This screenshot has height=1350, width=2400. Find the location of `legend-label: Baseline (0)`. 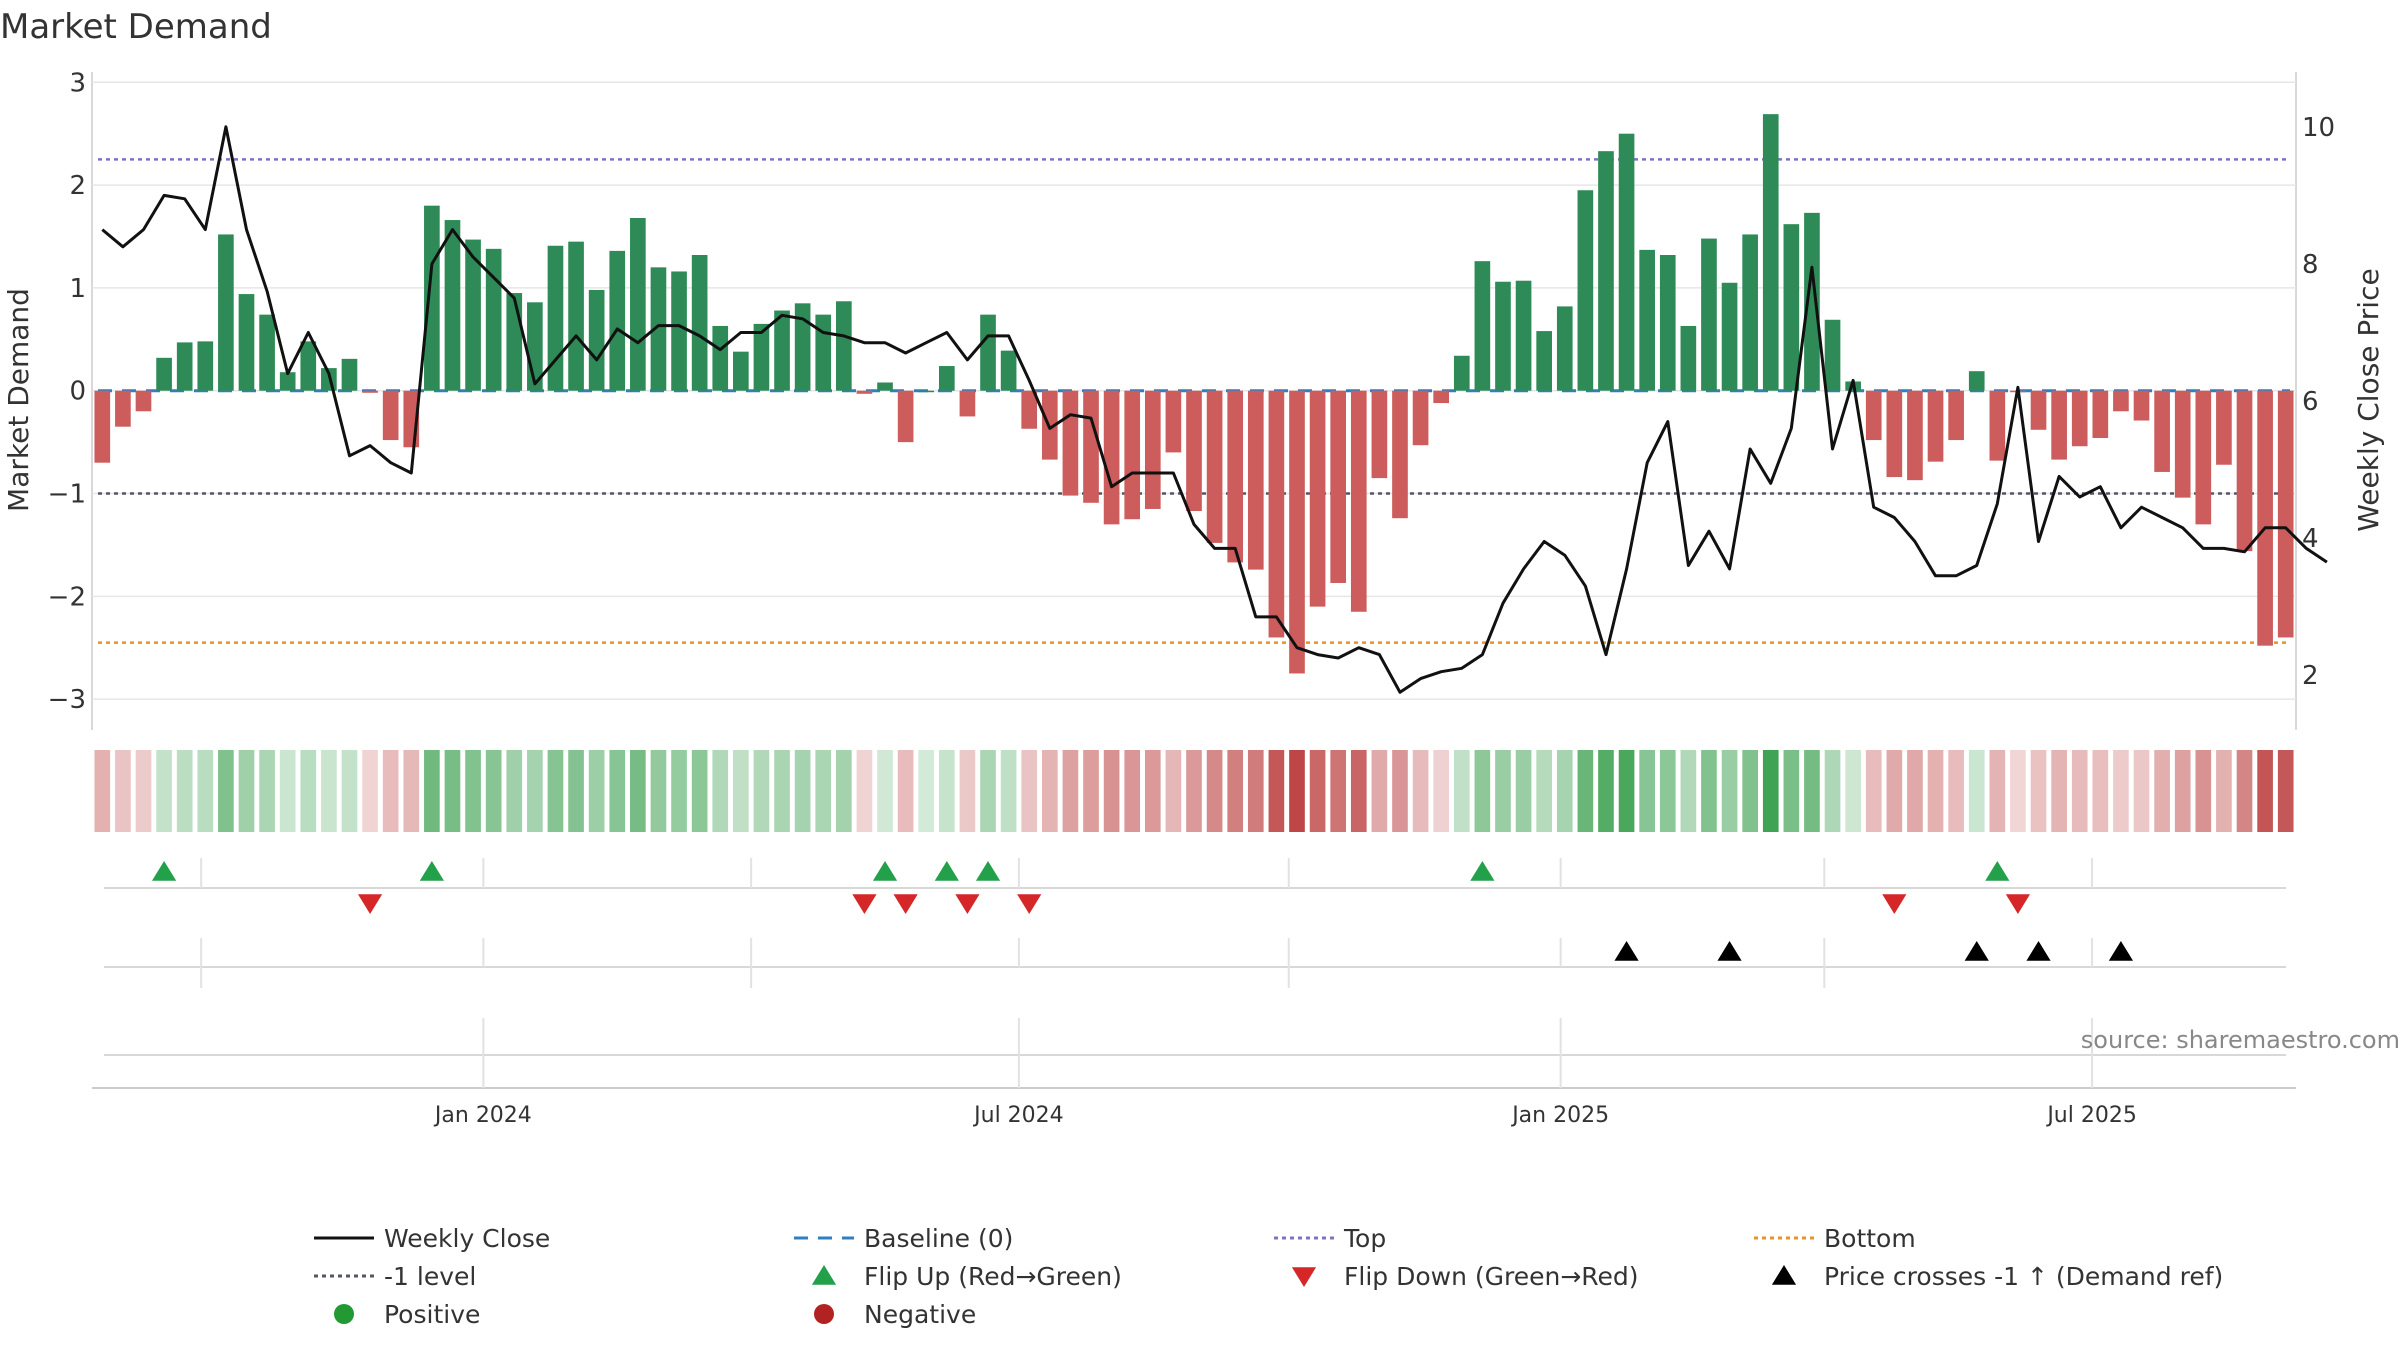

legend-label: Baseline (0) is located at coordinates (938, 1238).